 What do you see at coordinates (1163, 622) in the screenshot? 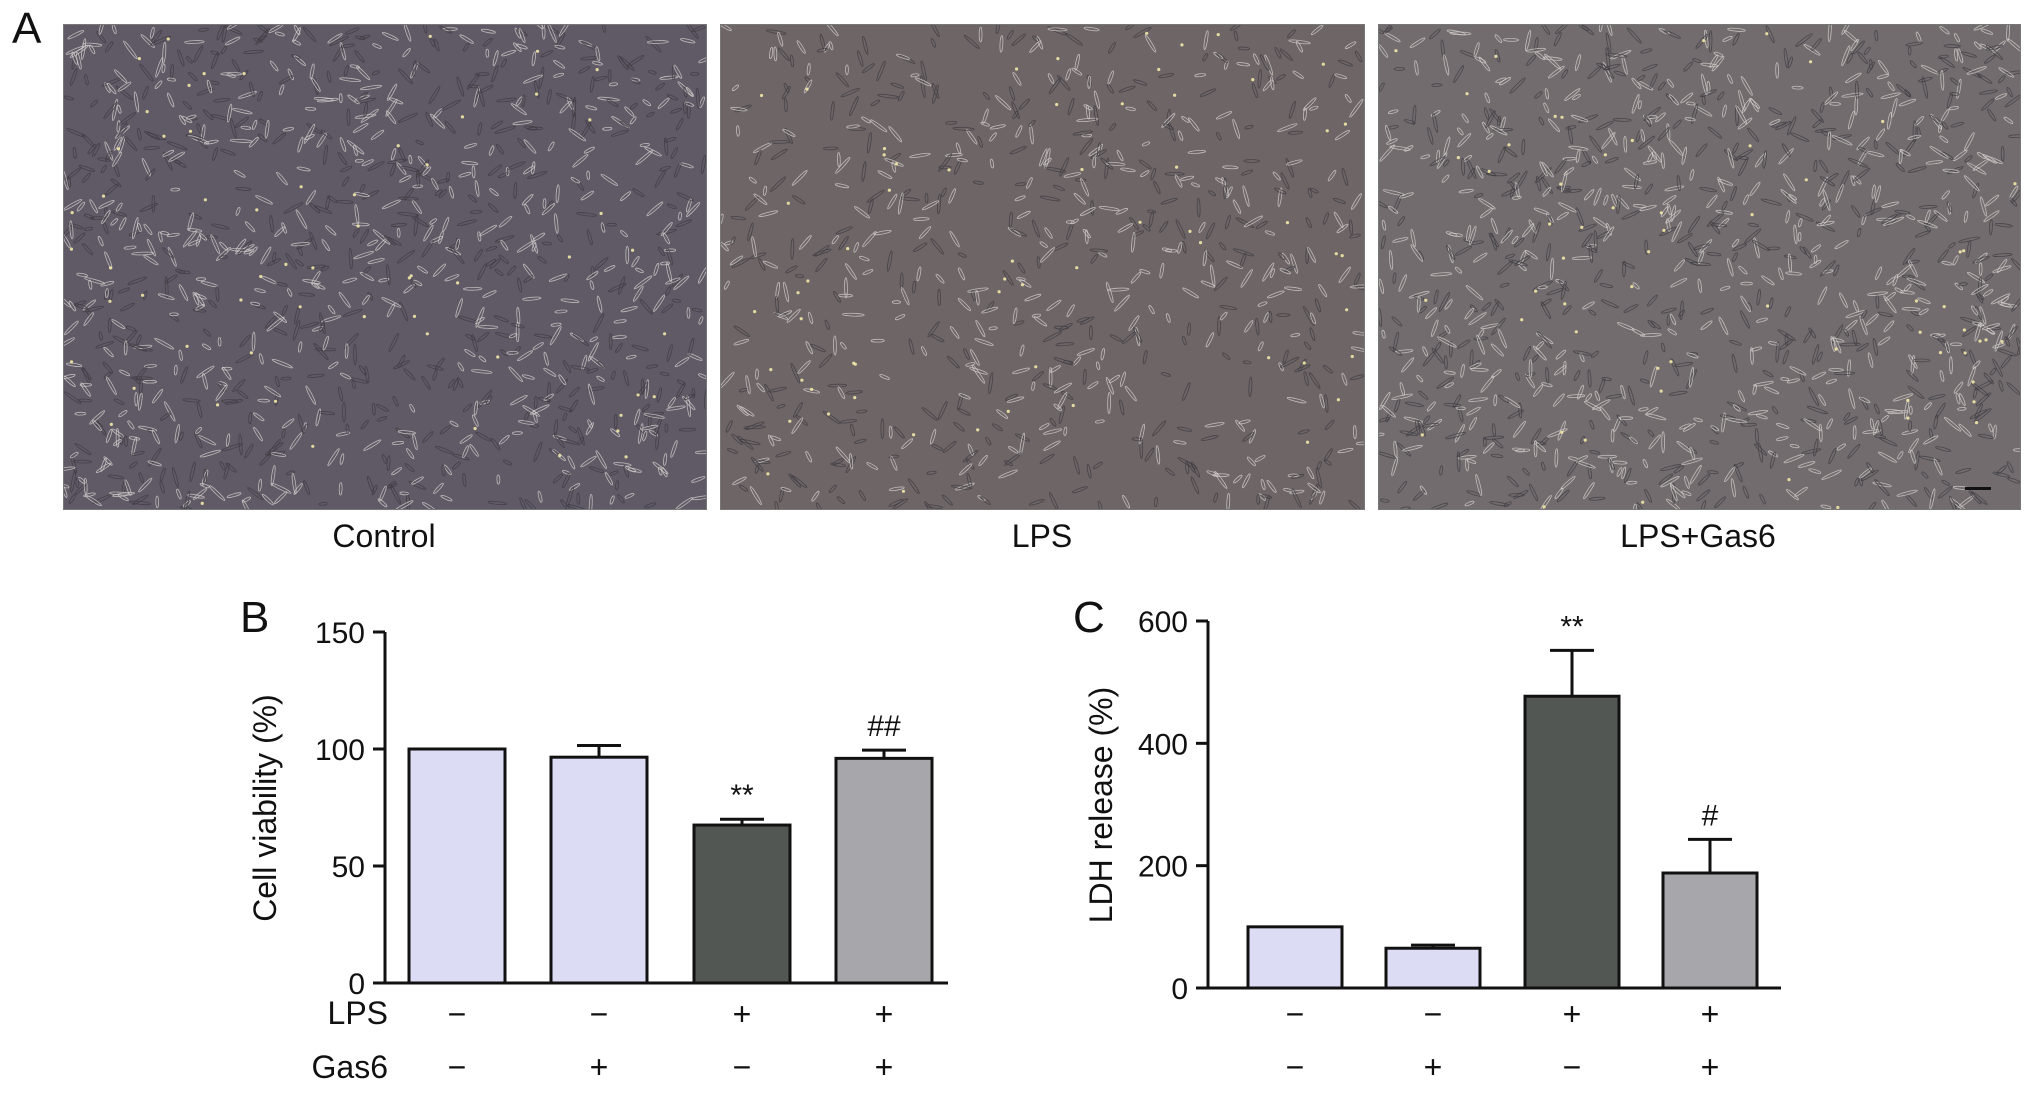
I see `y-tick-label: 600` at bounding box center [1163, 622].